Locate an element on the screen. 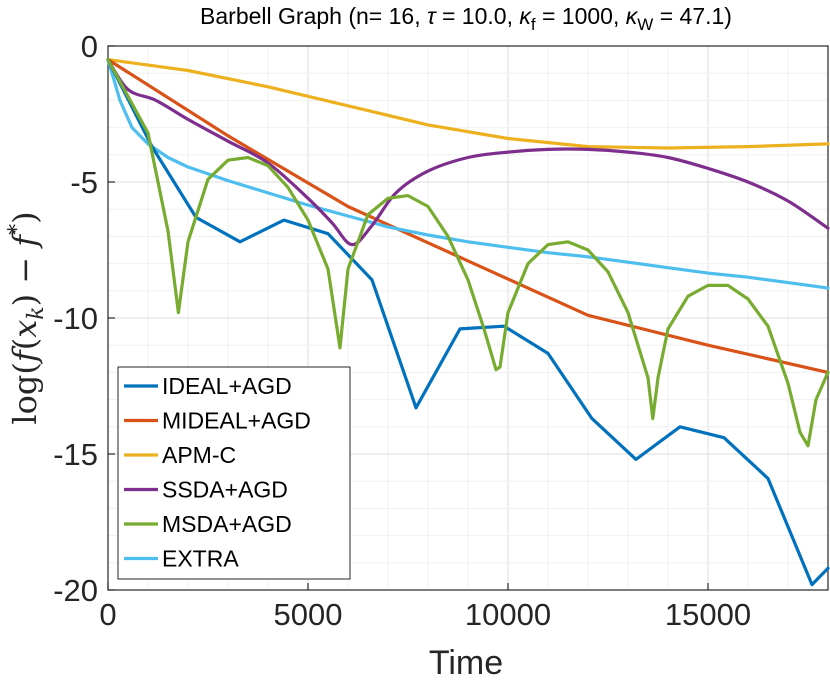 The width and height of the screenshot is (830, 680). x-tick-label: 0 is located at coordinates (107, 614).